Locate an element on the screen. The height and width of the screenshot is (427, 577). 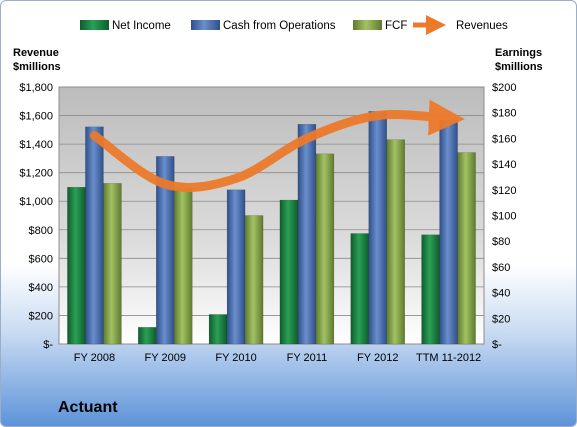
category-label: FY 2012 is located at coordinates (377, 358).